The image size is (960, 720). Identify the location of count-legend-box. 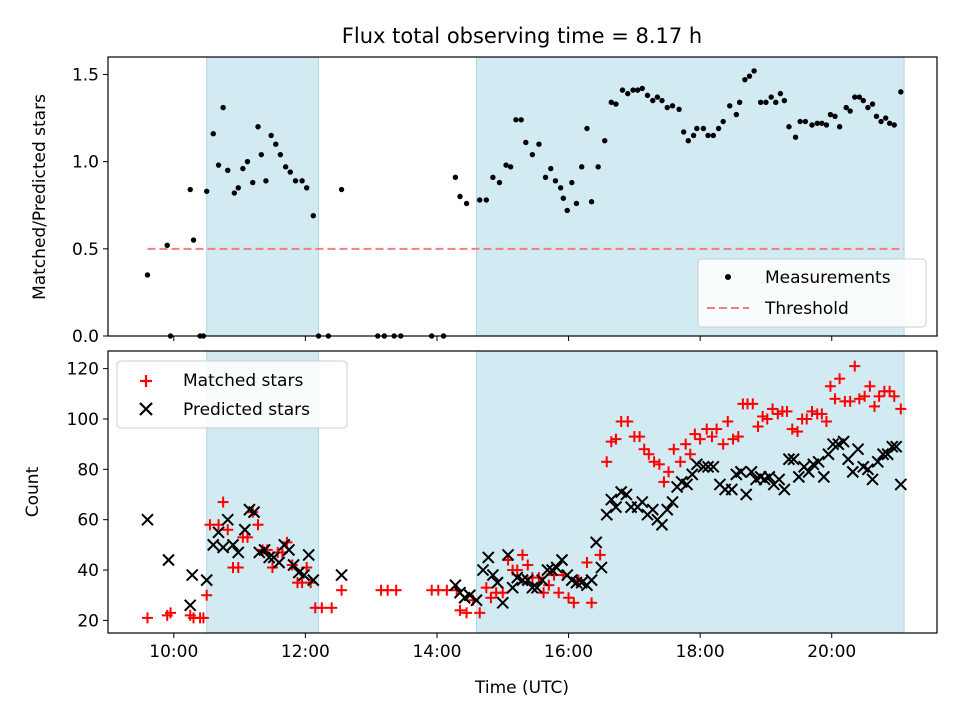
(232, 394).